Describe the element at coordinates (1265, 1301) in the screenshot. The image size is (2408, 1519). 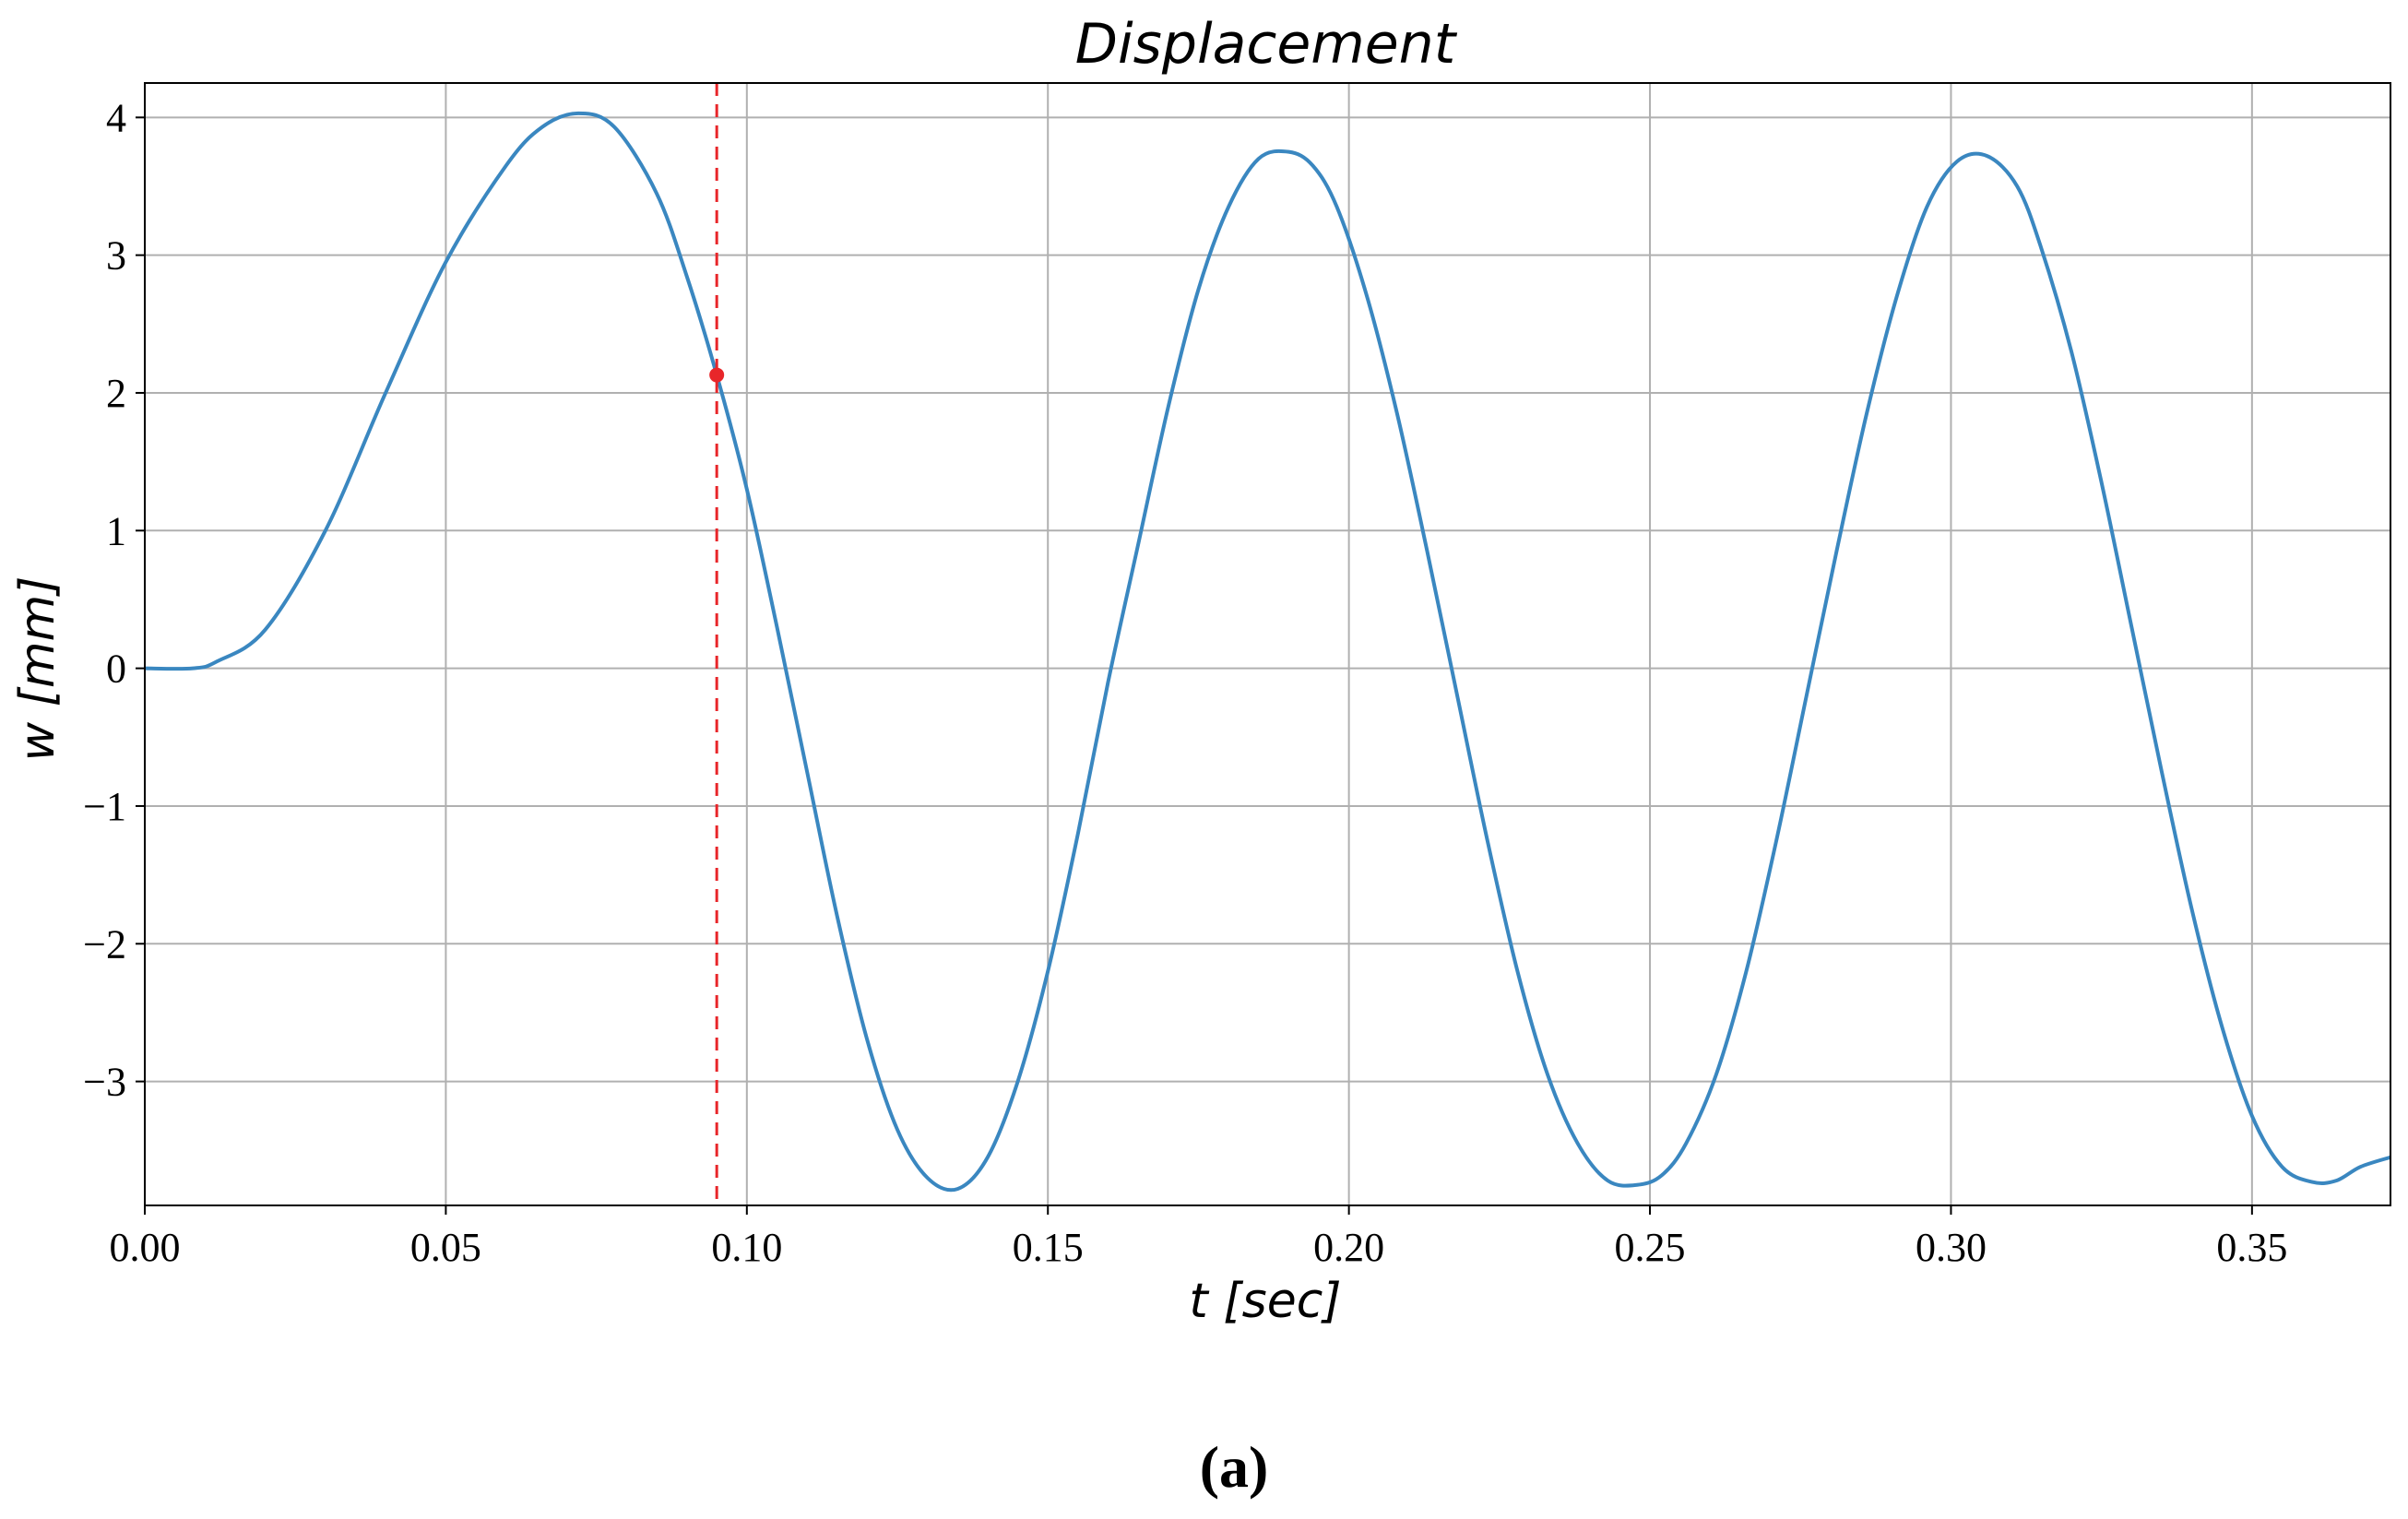
I see `x-axis-label: t [sec]` at that location.